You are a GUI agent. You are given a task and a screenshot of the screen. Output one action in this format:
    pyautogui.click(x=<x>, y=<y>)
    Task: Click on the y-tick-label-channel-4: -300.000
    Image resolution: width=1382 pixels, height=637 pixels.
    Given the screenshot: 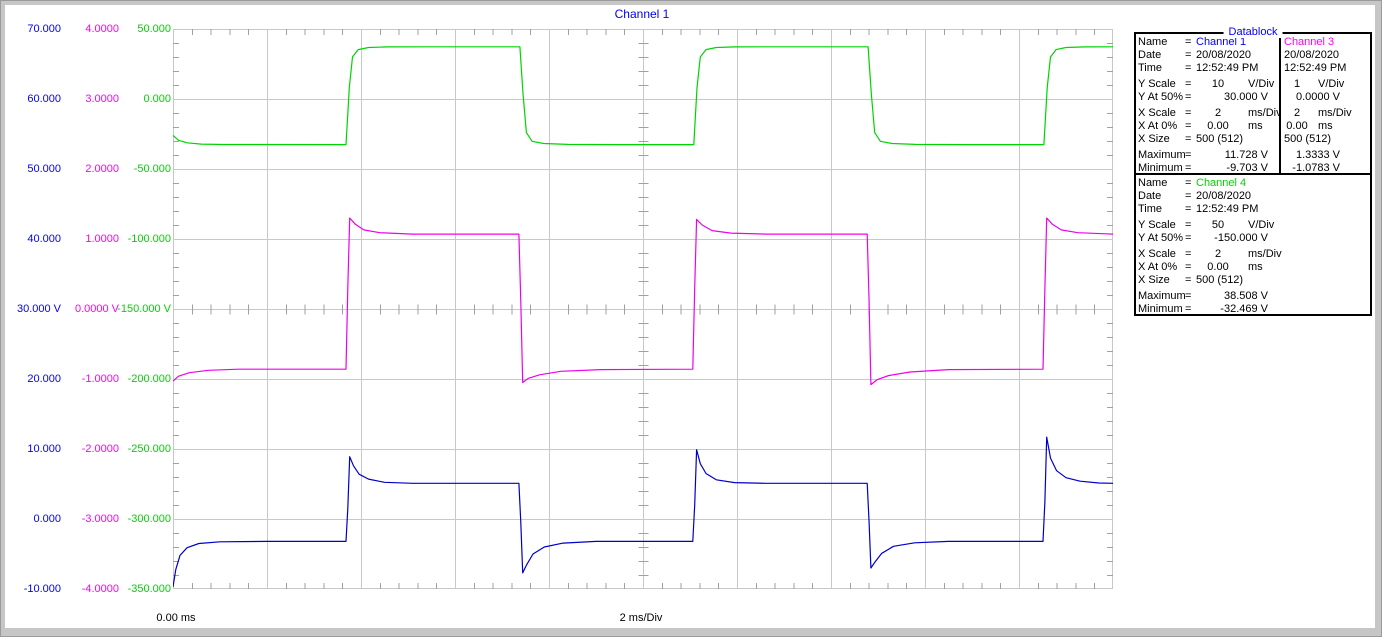 What is the action you would take?
    pyautogui.click(x=149, y=519)
    